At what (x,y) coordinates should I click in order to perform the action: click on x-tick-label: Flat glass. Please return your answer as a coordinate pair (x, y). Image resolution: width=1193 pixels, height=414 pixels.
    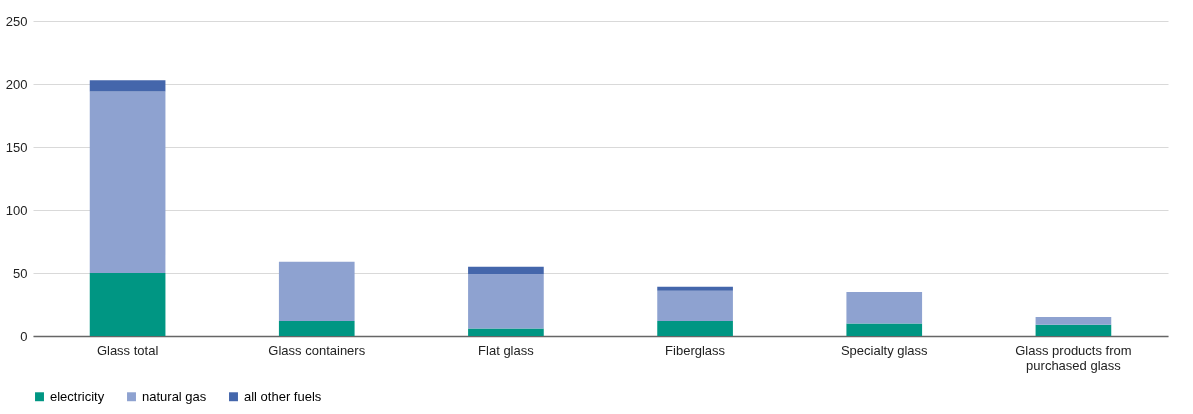
    Looking at the image, I should click on (506, 350).